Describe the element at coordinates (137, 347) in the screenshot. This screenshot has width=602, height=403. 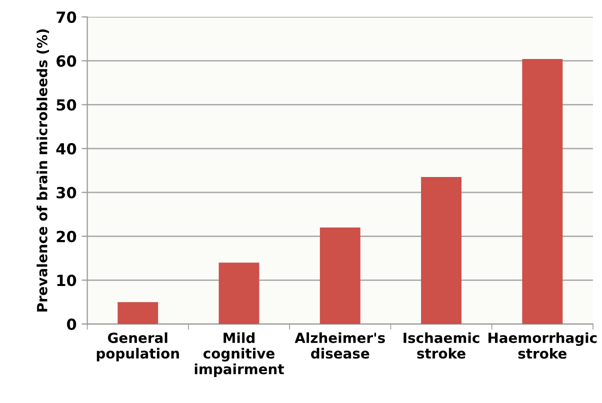
I see `x-tick-label: General population` at that location.